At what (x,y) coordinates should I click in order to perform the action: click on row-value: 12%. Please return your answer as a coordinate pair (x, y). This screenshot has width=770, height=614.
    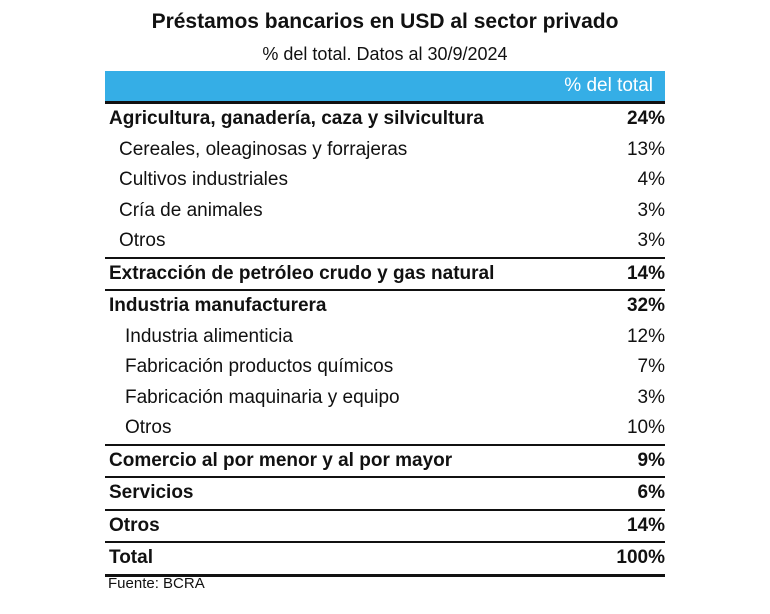
    Looking at the image, I should click on (645, 336).